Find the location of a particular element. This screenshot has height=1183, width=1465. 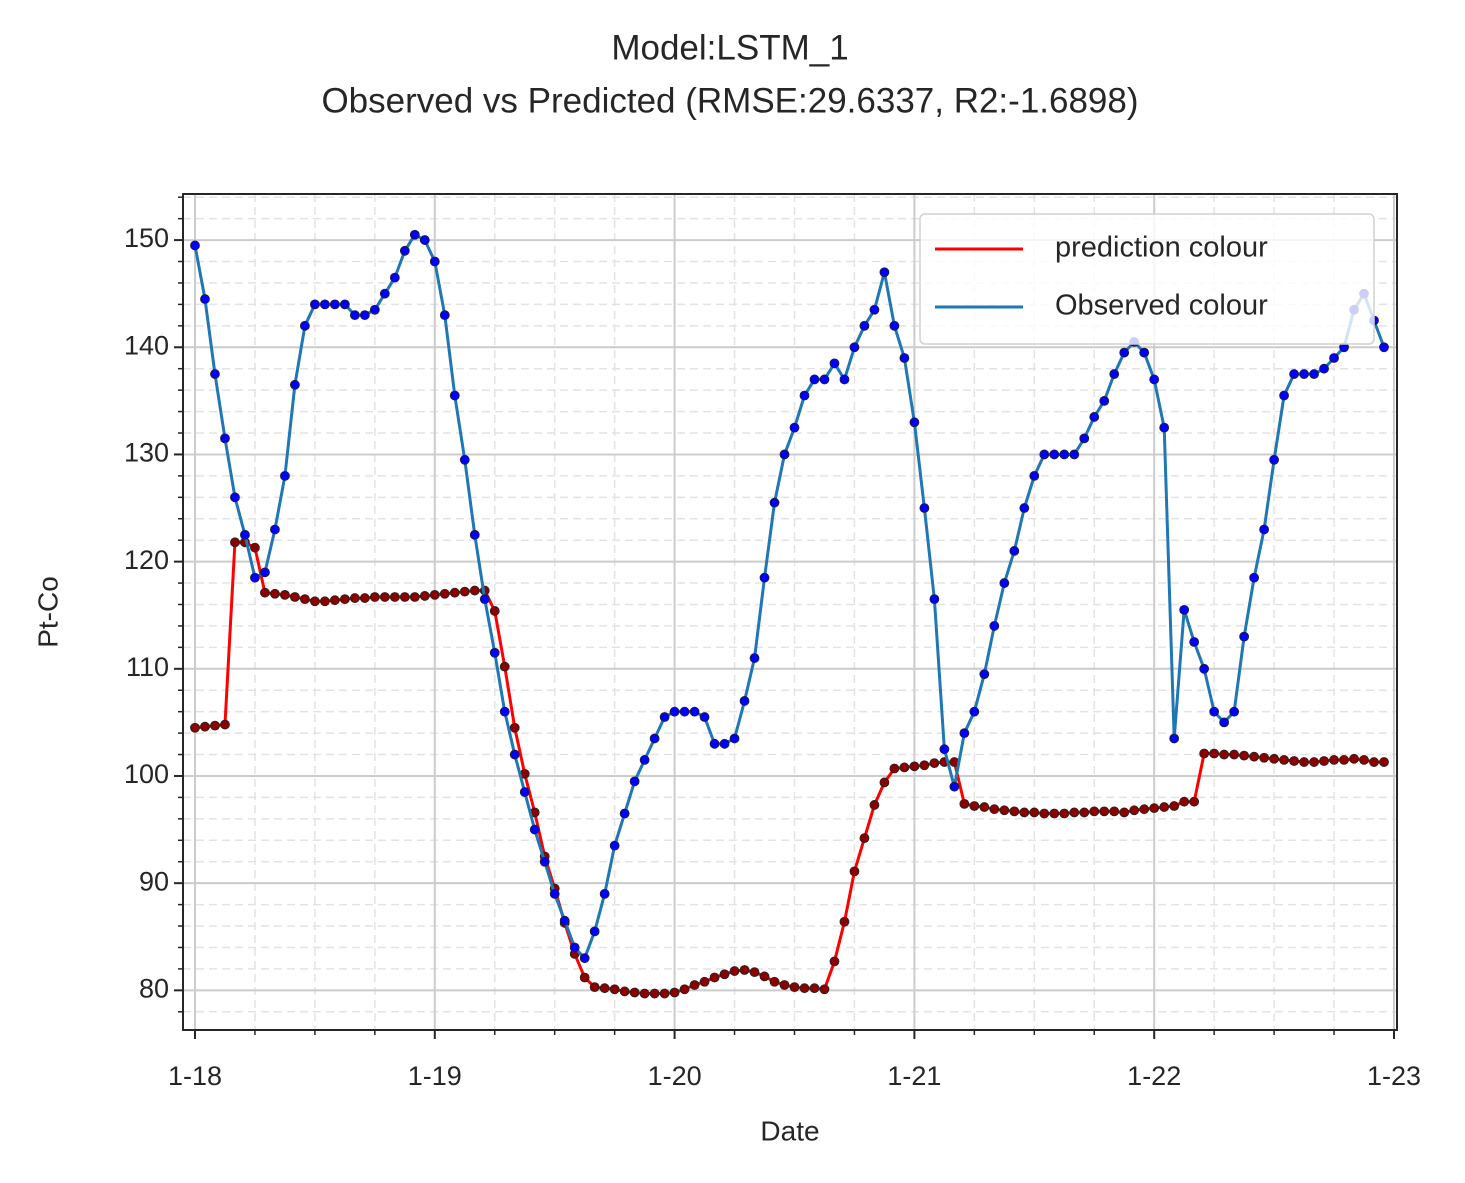

x-tick-label: 1-19 is located at coordinates (435, 1076).